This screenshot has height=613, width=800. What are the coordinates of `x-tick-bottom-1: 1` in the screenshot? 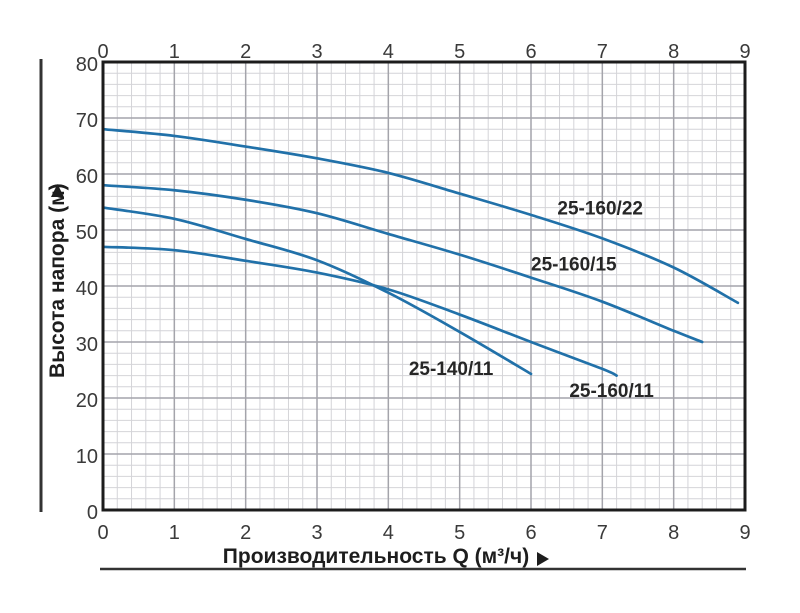 It's located at (174, 533).